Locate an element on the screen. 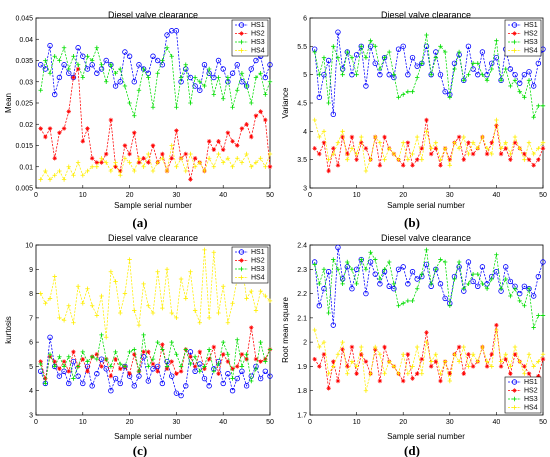 This screenshot has width=550, height=457. panel-c-legend-swatch-hs1 is located at coordinates (241, 252).